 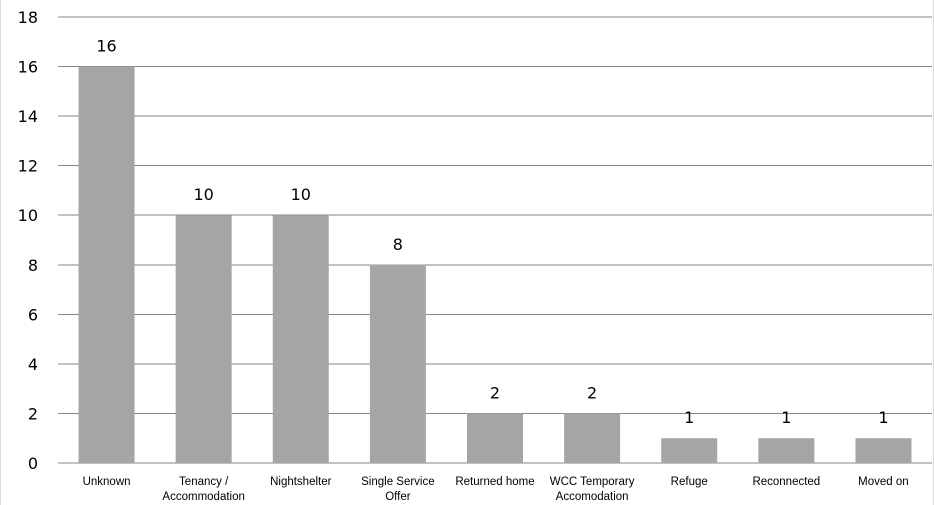 What do you see at coordinates (398, 244) in the screenshot?
I see `data-label: 8` at bounding box center [398, 244].